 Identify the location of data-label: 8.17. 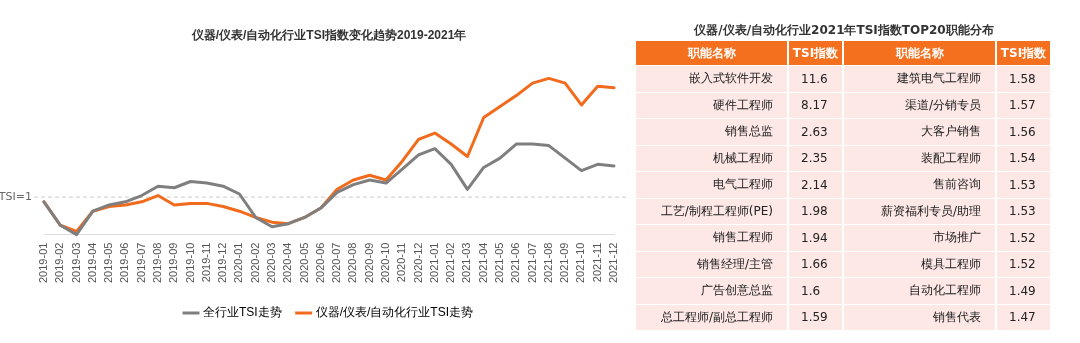
(816, 105).